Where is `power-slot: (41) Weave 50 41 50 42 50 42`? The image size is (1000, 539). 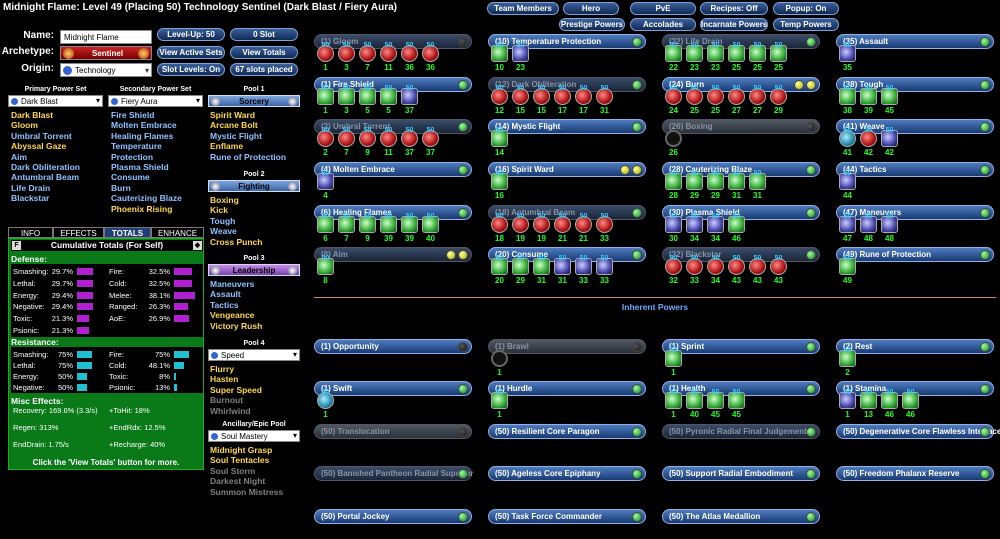
power-slot: (41) Weave 50 41 50 42 50 42 is located at coordinates (915, 140).